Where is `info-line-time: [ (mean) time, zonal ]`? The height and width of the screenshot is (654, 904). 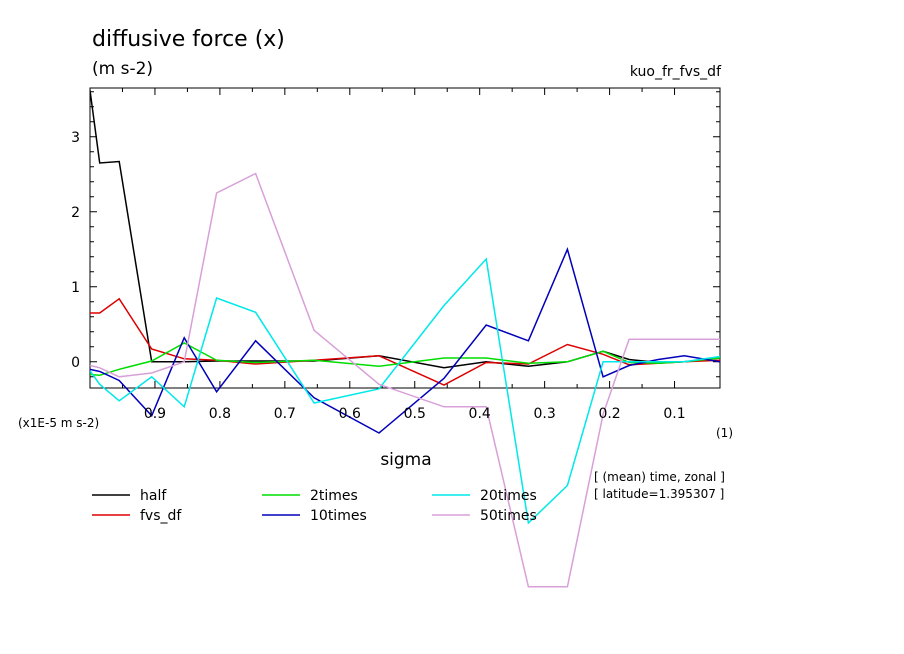 info-line-time: [ (mean) time, zonal ] is located at coordinates (659, 477).